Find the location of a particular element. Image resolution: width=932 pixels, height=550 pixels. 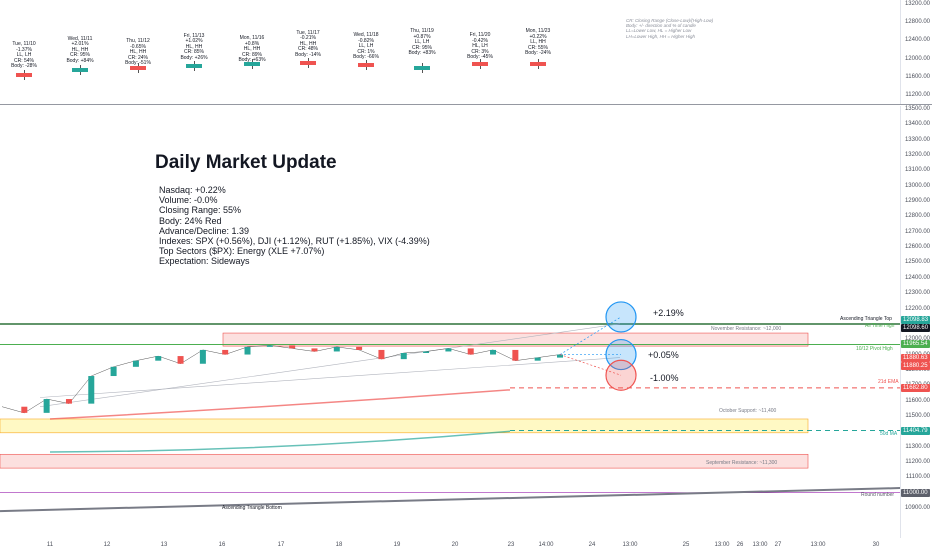

update-title: Daily Market Update is located at coordinates (246, 162).